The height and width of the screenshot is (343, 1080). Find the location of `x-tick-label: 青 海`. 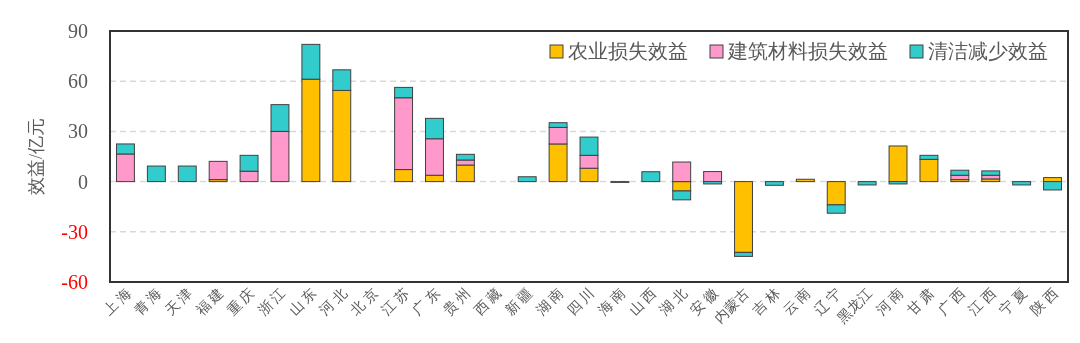

x-tick-label: 青 海 is located at coordinates (148, 302).